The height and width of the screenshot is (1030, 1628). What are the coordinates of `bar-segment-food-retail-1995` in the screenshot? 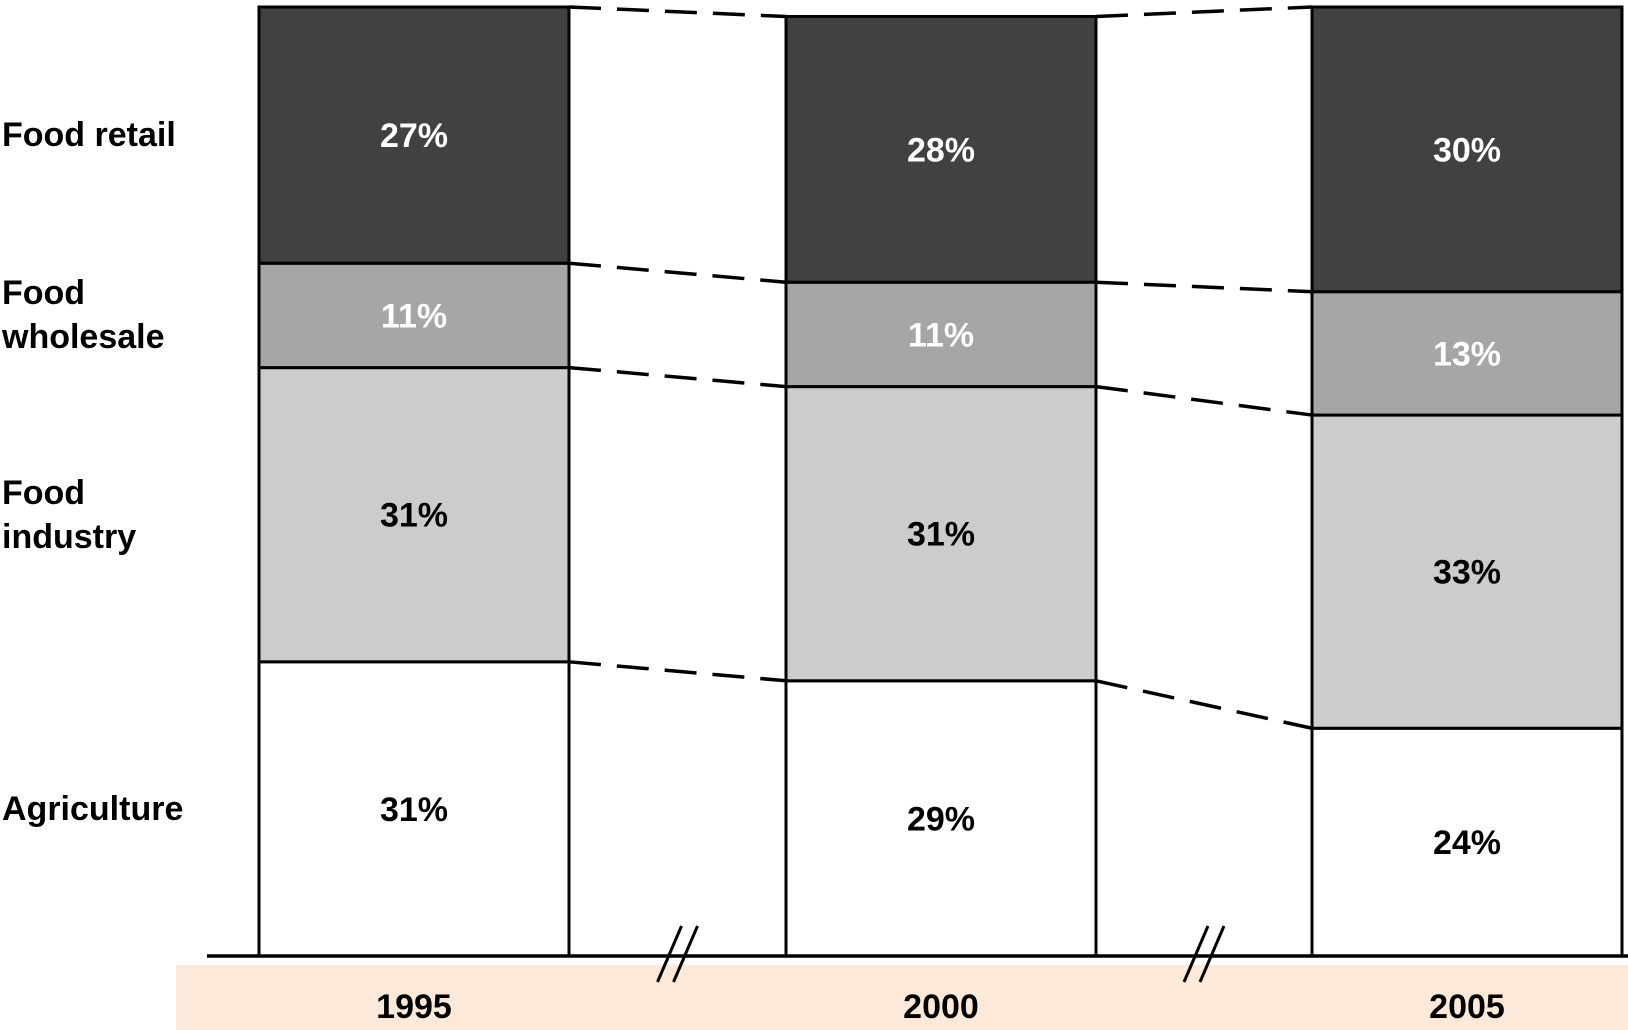 It's located at (414, 135).